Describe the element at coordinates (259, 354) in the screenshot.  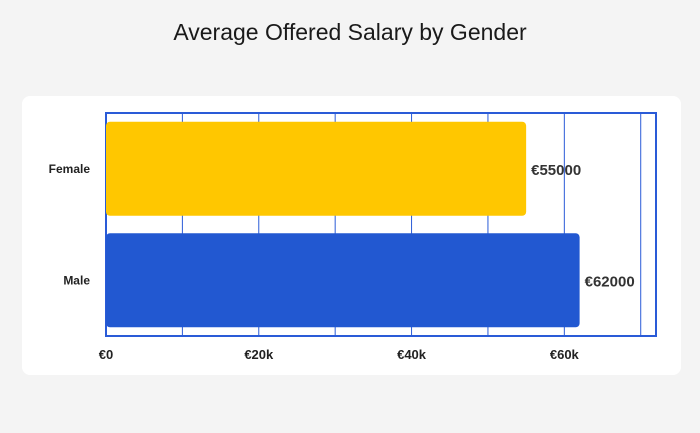
I see `x-tick-label: €20k` at that location.